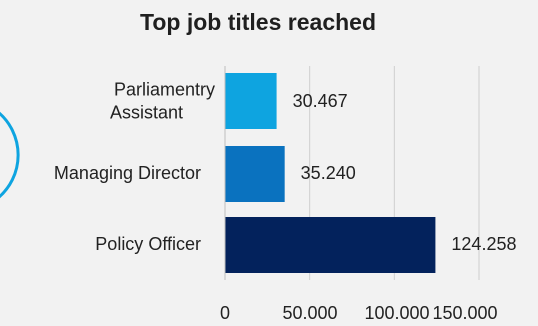 The image size is (538, 326). Describe the element at coordinates (396, 313) in the screenshot. I see `tick-label: 100.000` at that location.